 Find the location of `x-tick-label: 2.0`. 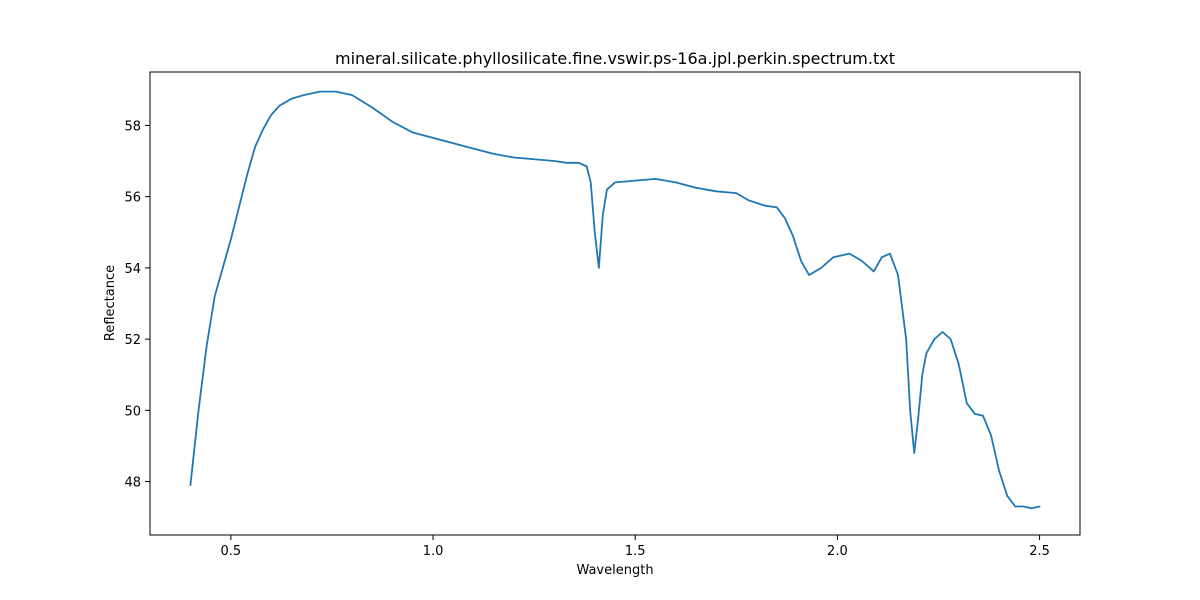

x-tick-label: 2.0 is located at coordinates (837, 551).